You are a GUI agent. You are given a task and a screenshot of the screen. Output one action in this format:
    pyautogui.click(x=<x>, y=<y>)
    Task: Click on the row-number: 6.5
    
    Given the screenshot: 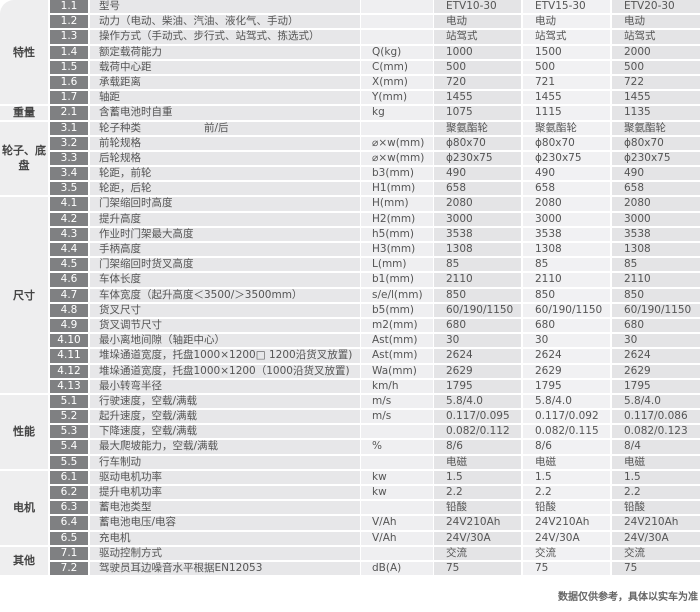 What is the action you would take?
    pyautogui.click(x=69, y=539)
    